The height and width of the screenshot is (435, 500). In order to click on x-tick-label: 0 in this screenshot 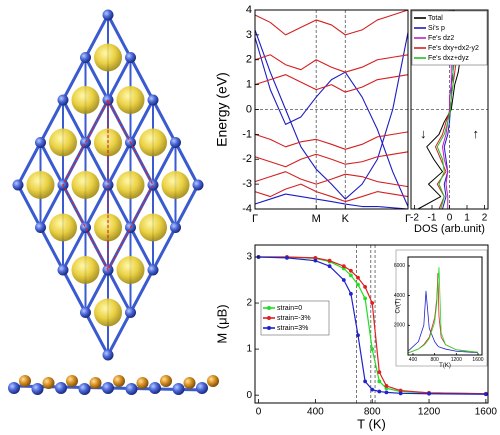, I will do `click(450, 218)`.